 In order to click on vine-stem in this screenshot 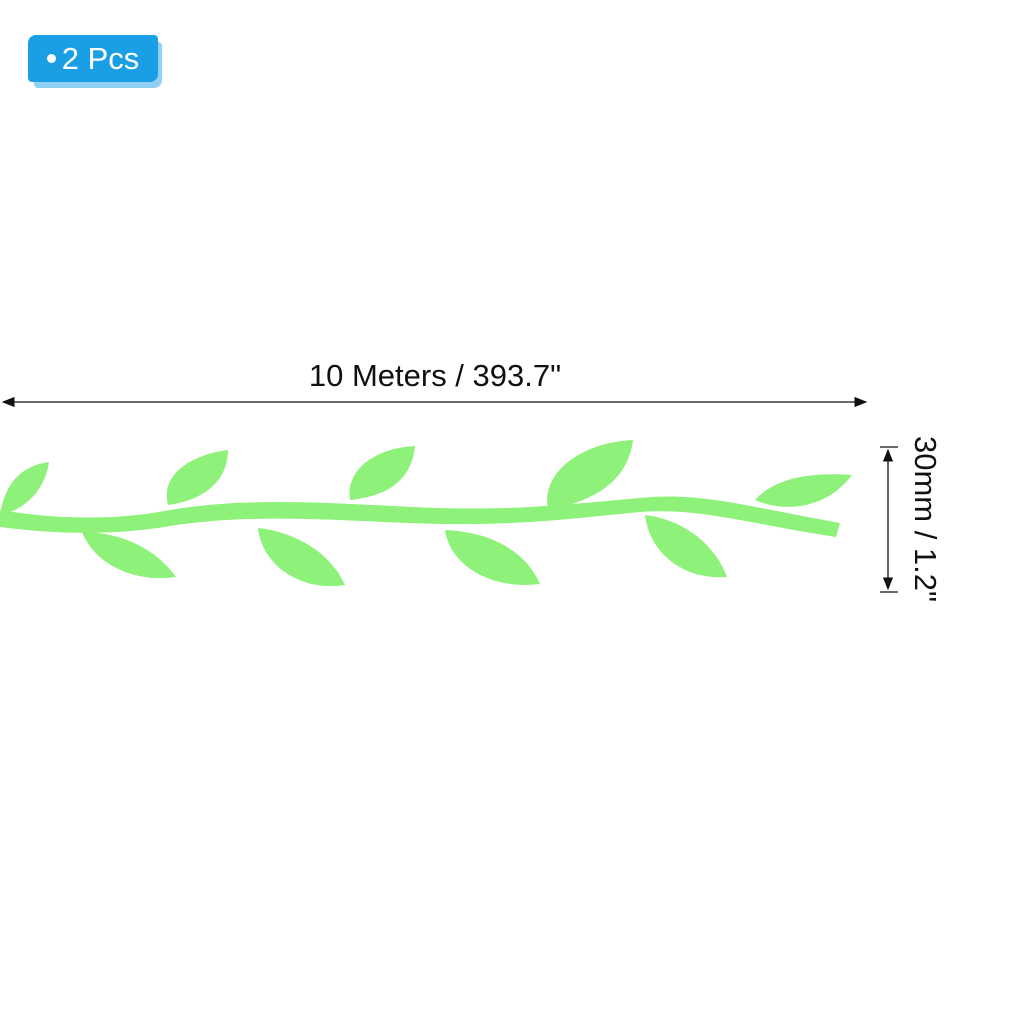, I will do `click(420, 516)`.